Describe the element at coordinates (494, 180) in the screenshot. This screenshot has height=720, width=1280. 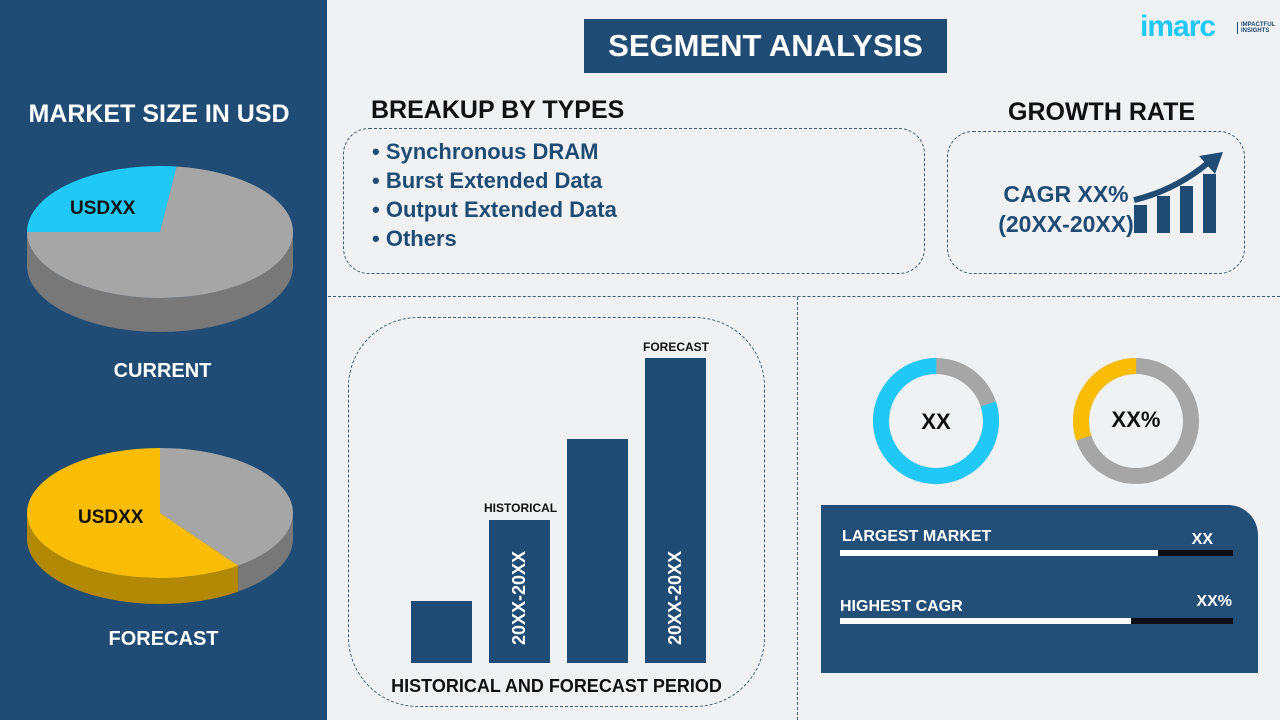
I see `item-text: Burst Extended Data` at that location.